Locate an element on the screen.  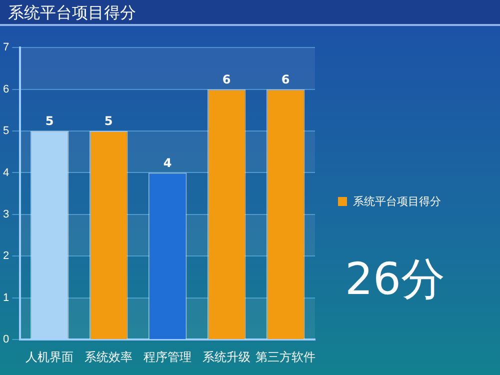
y-tick-label: 7 is located at coordinates (6, 48).